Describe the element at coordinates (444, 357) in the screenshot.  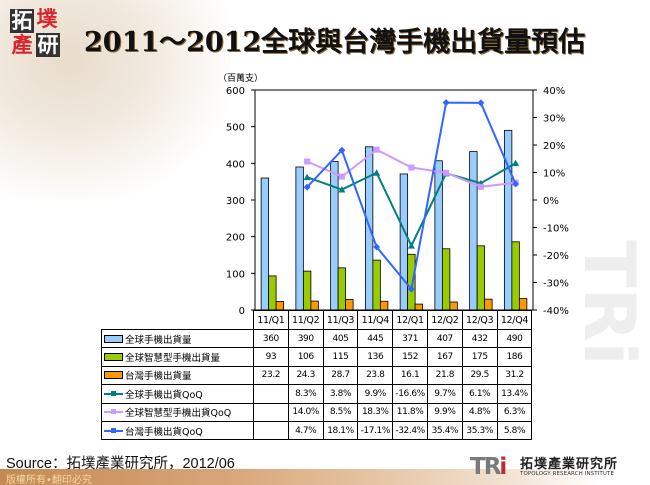
I see `table-cell: 167` at that location.